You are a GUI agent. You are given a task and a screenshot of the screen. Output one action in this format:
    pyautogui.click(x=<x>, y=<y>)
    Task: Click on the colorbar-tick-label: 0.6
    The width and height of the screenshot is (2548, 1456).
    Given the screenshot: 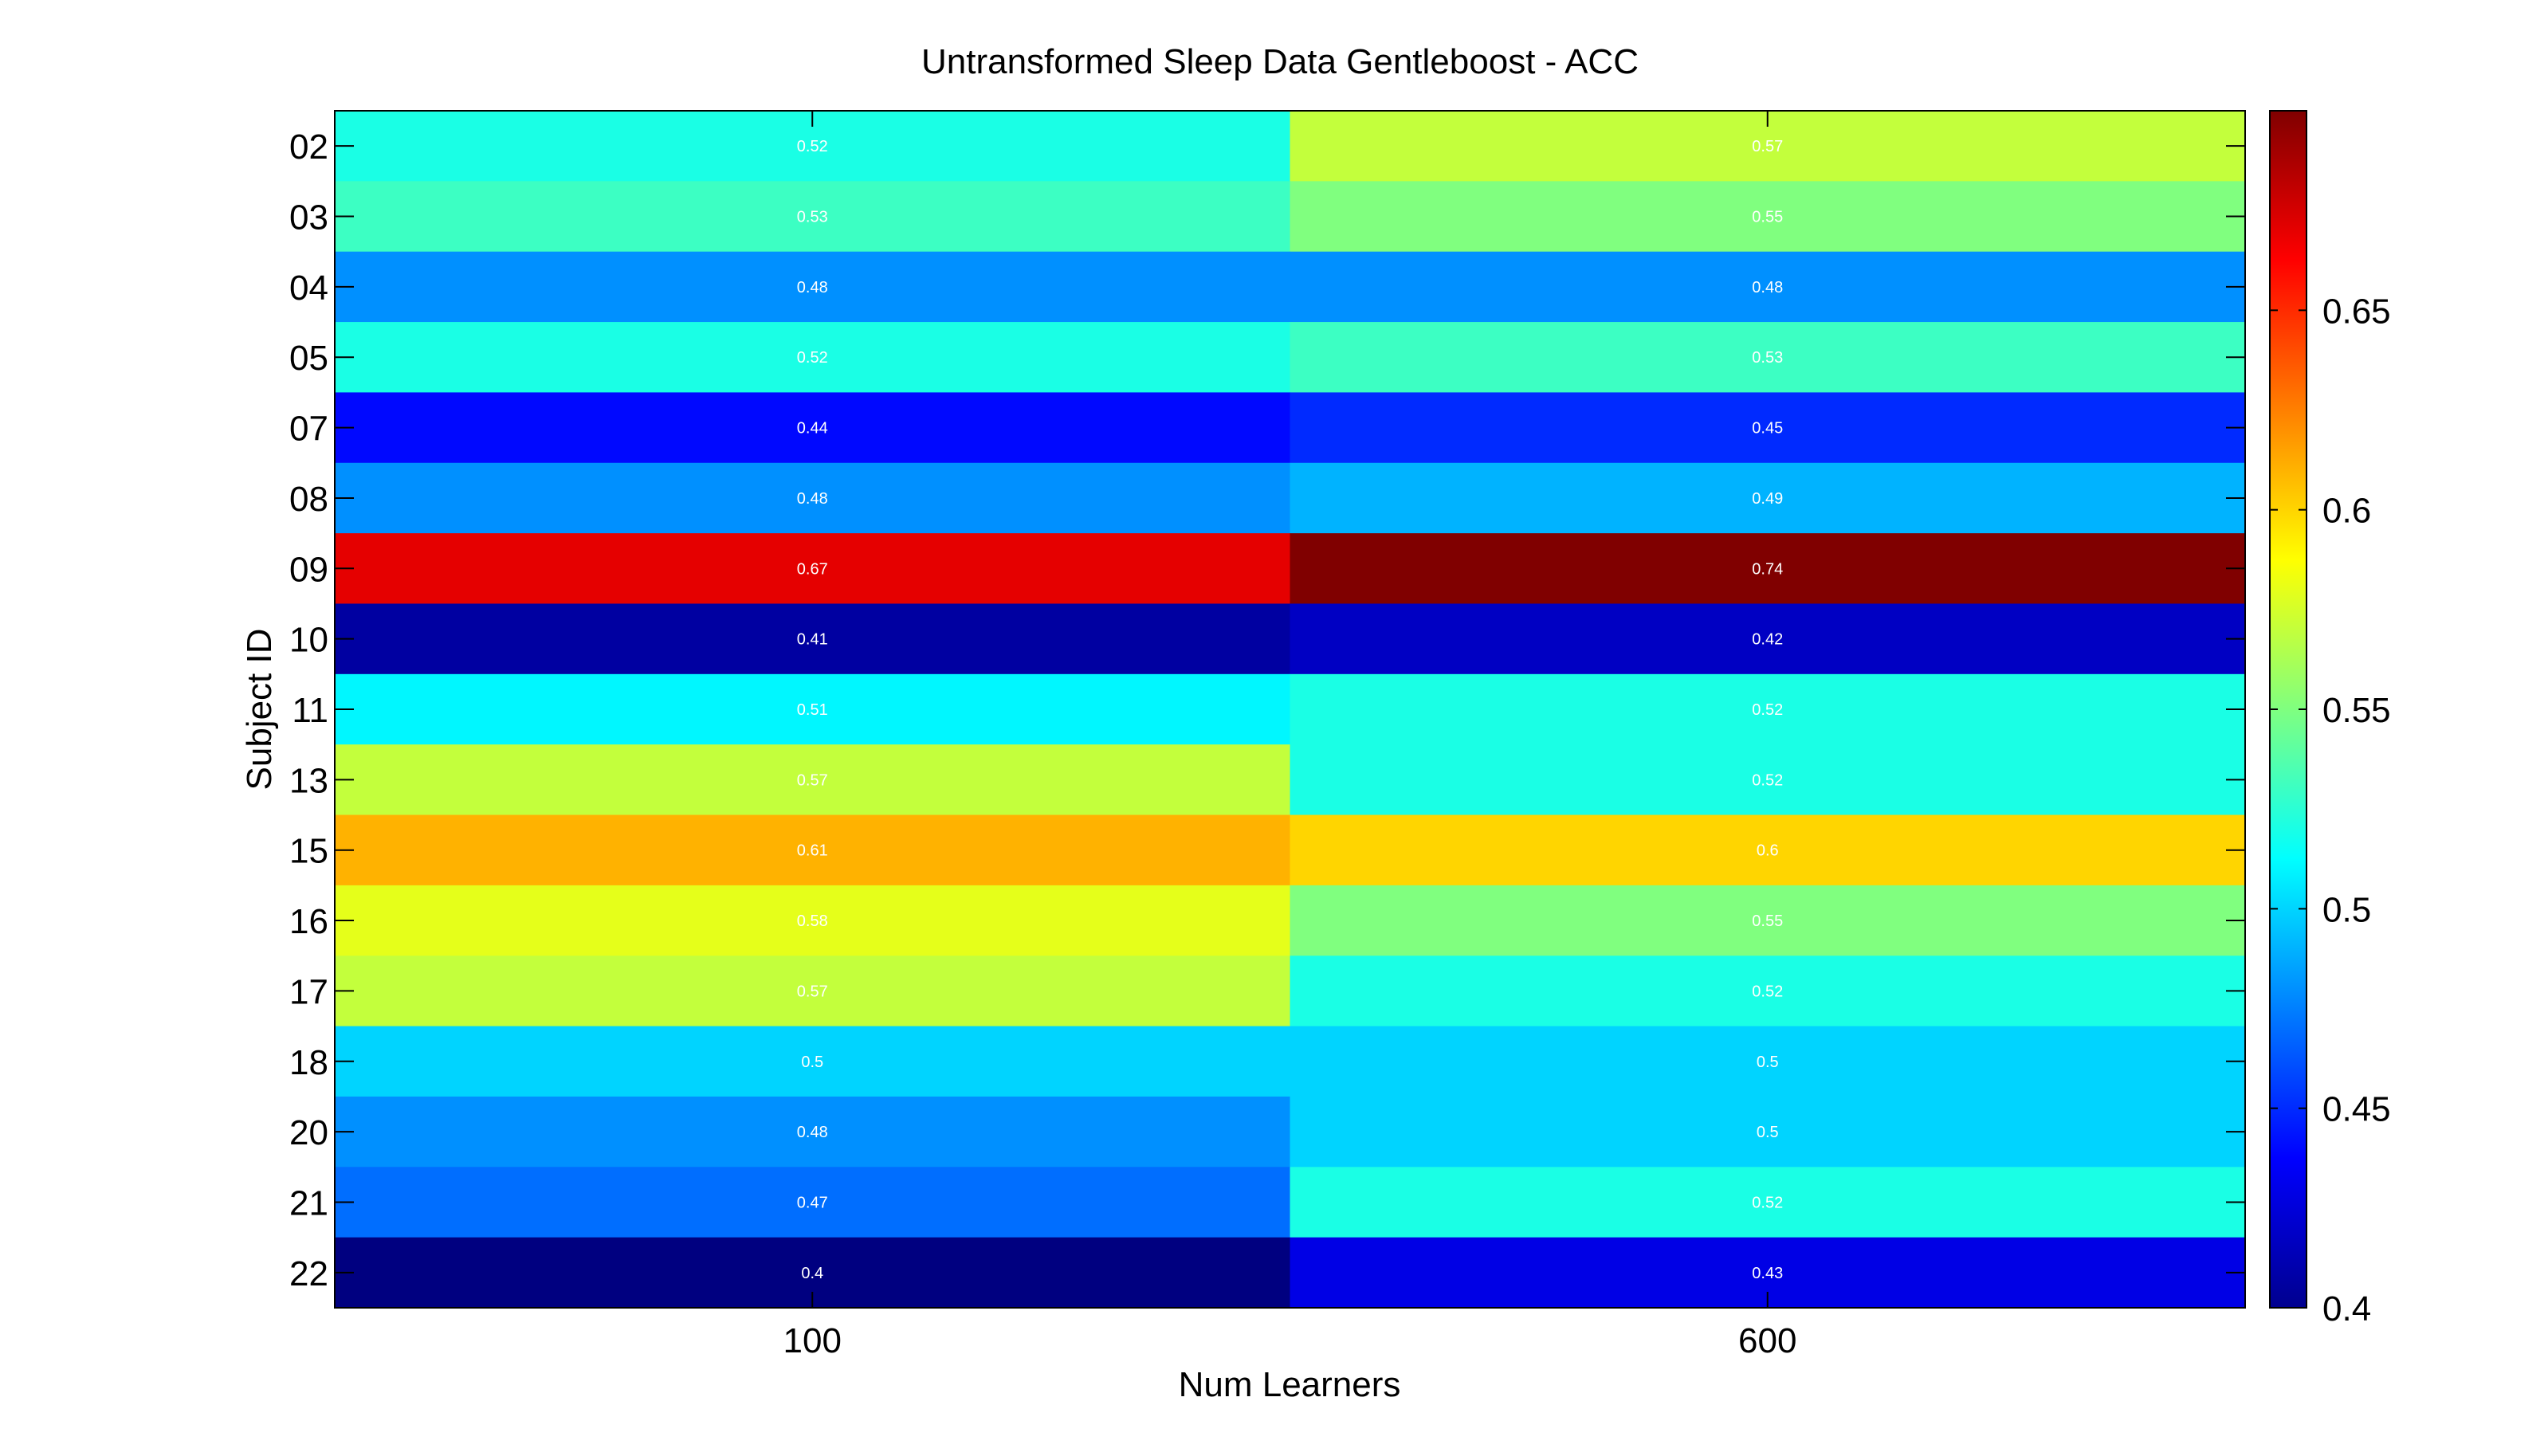 What is the action you would take?
    pyautogui.click(x=2346, y=511)
    